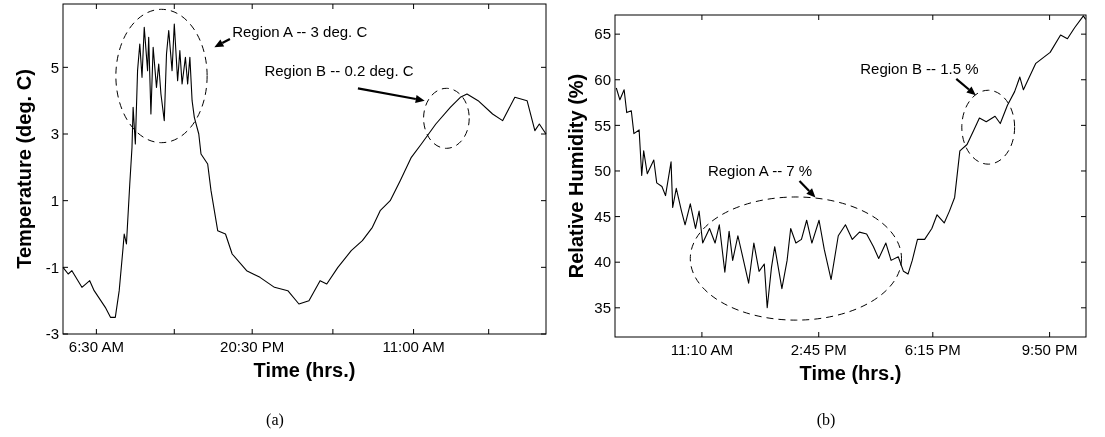 Image resolution: width=1105 pixels, height=437 pixels. Describe the element at coordinates (602, 34) in the screenshot. I see `y-tick-label: 65` at that location.